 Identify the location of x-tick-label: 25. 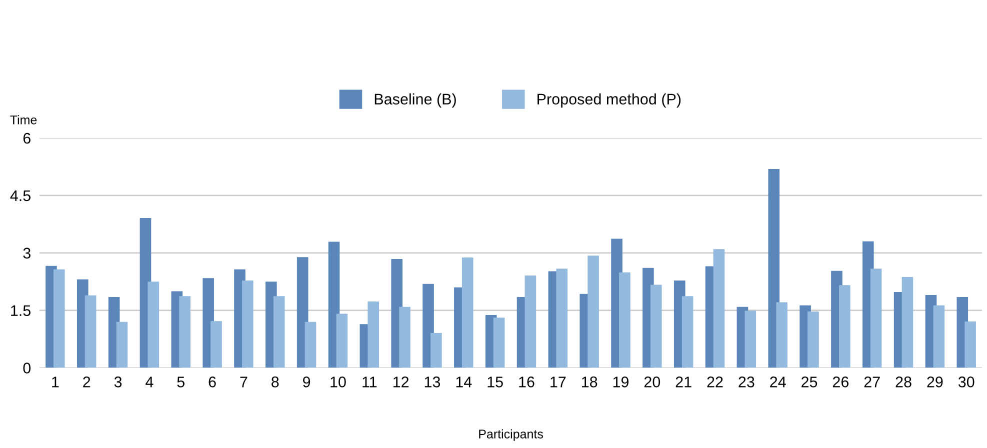
(810, 382).